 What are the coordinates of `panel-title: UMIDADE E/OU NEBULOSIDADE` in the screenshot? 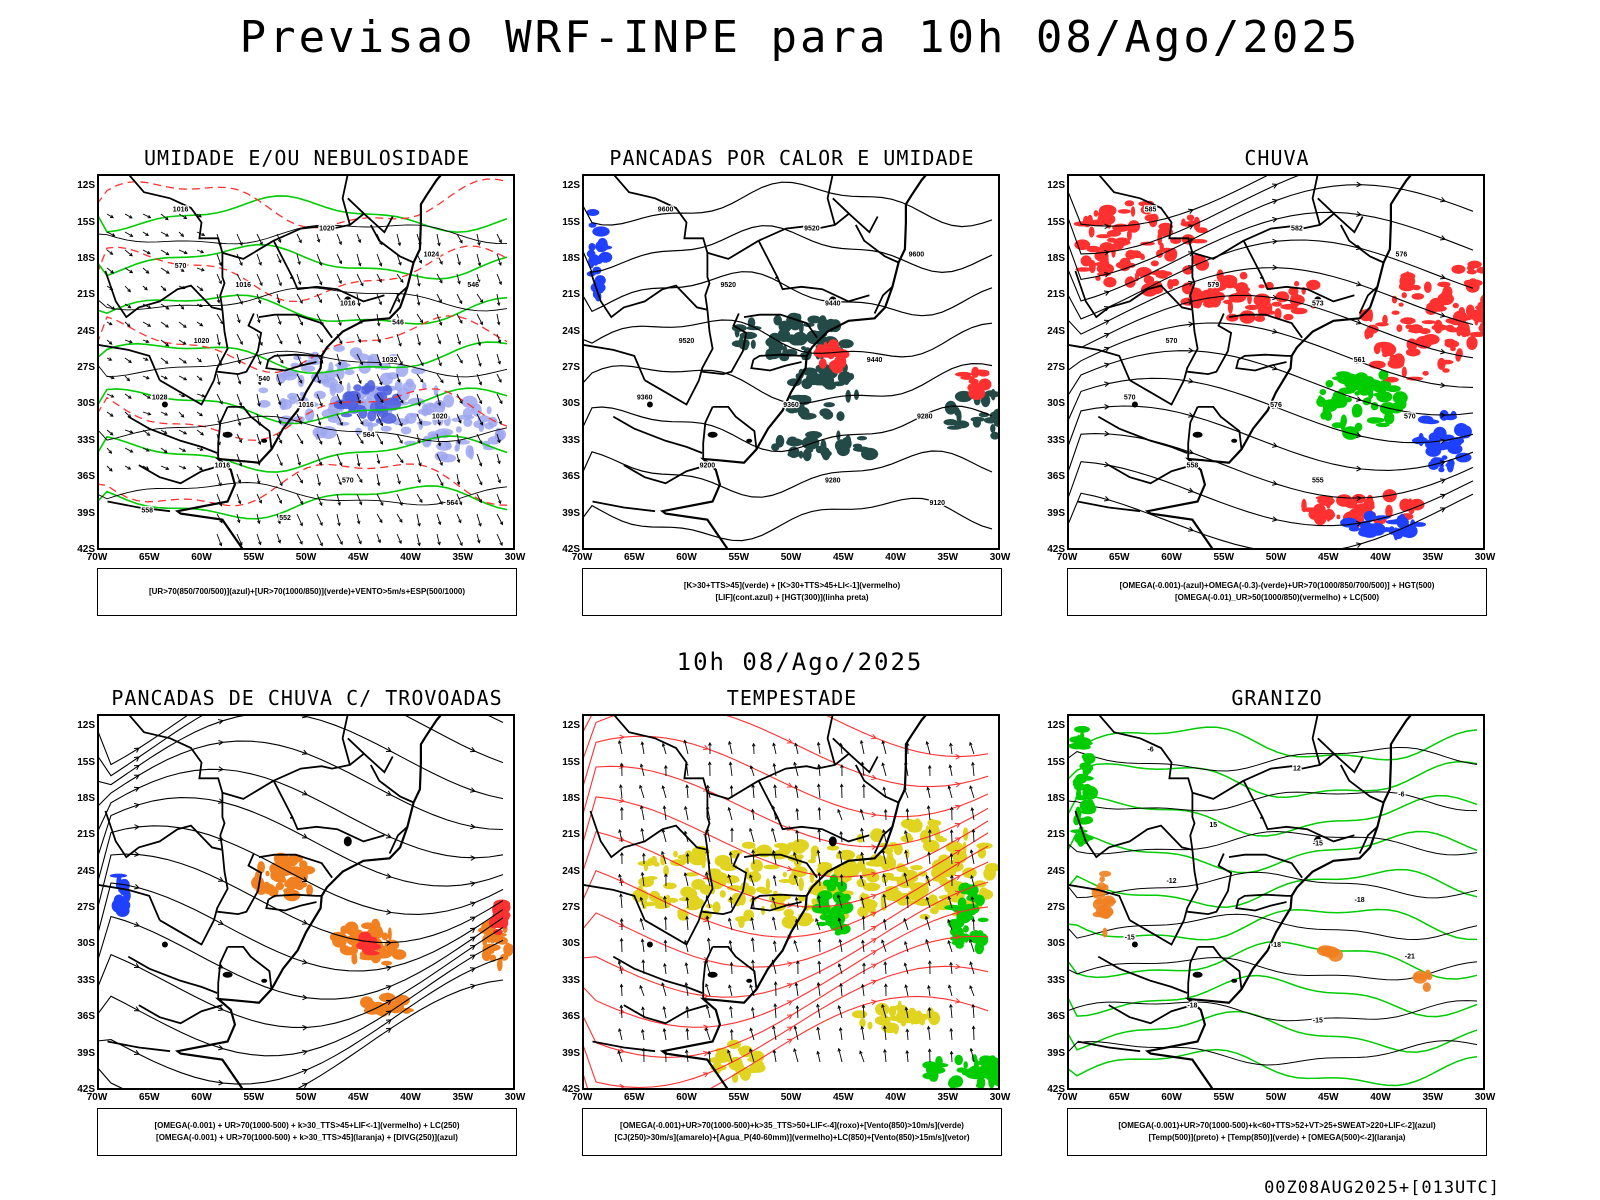 It's located at (307, 158).